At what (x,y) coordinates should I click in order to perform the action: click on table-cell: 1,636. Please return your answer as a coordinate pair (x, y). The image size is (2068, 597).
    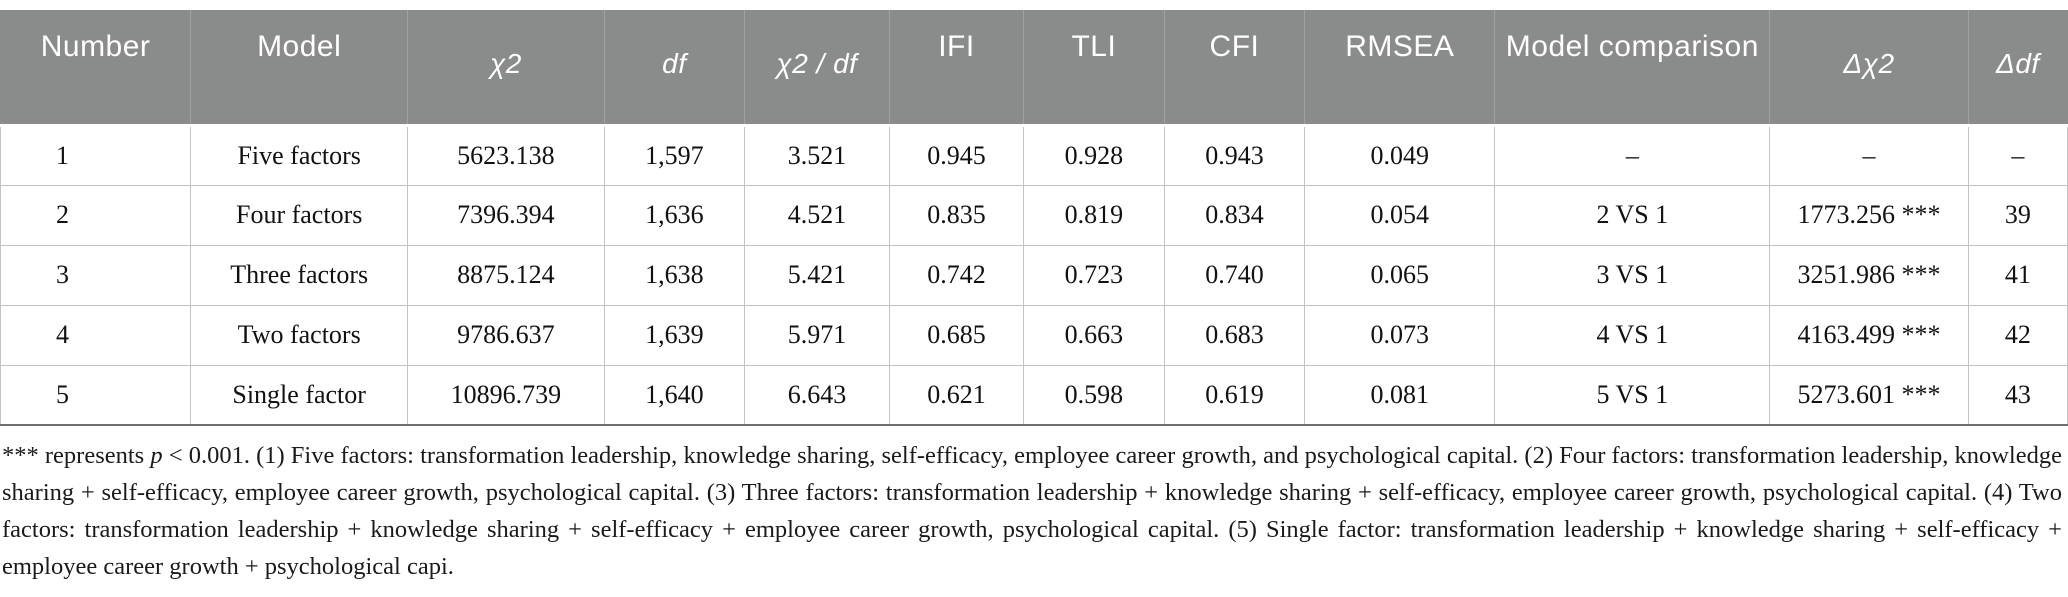
    Looking at the image, I should click on (674, 215).